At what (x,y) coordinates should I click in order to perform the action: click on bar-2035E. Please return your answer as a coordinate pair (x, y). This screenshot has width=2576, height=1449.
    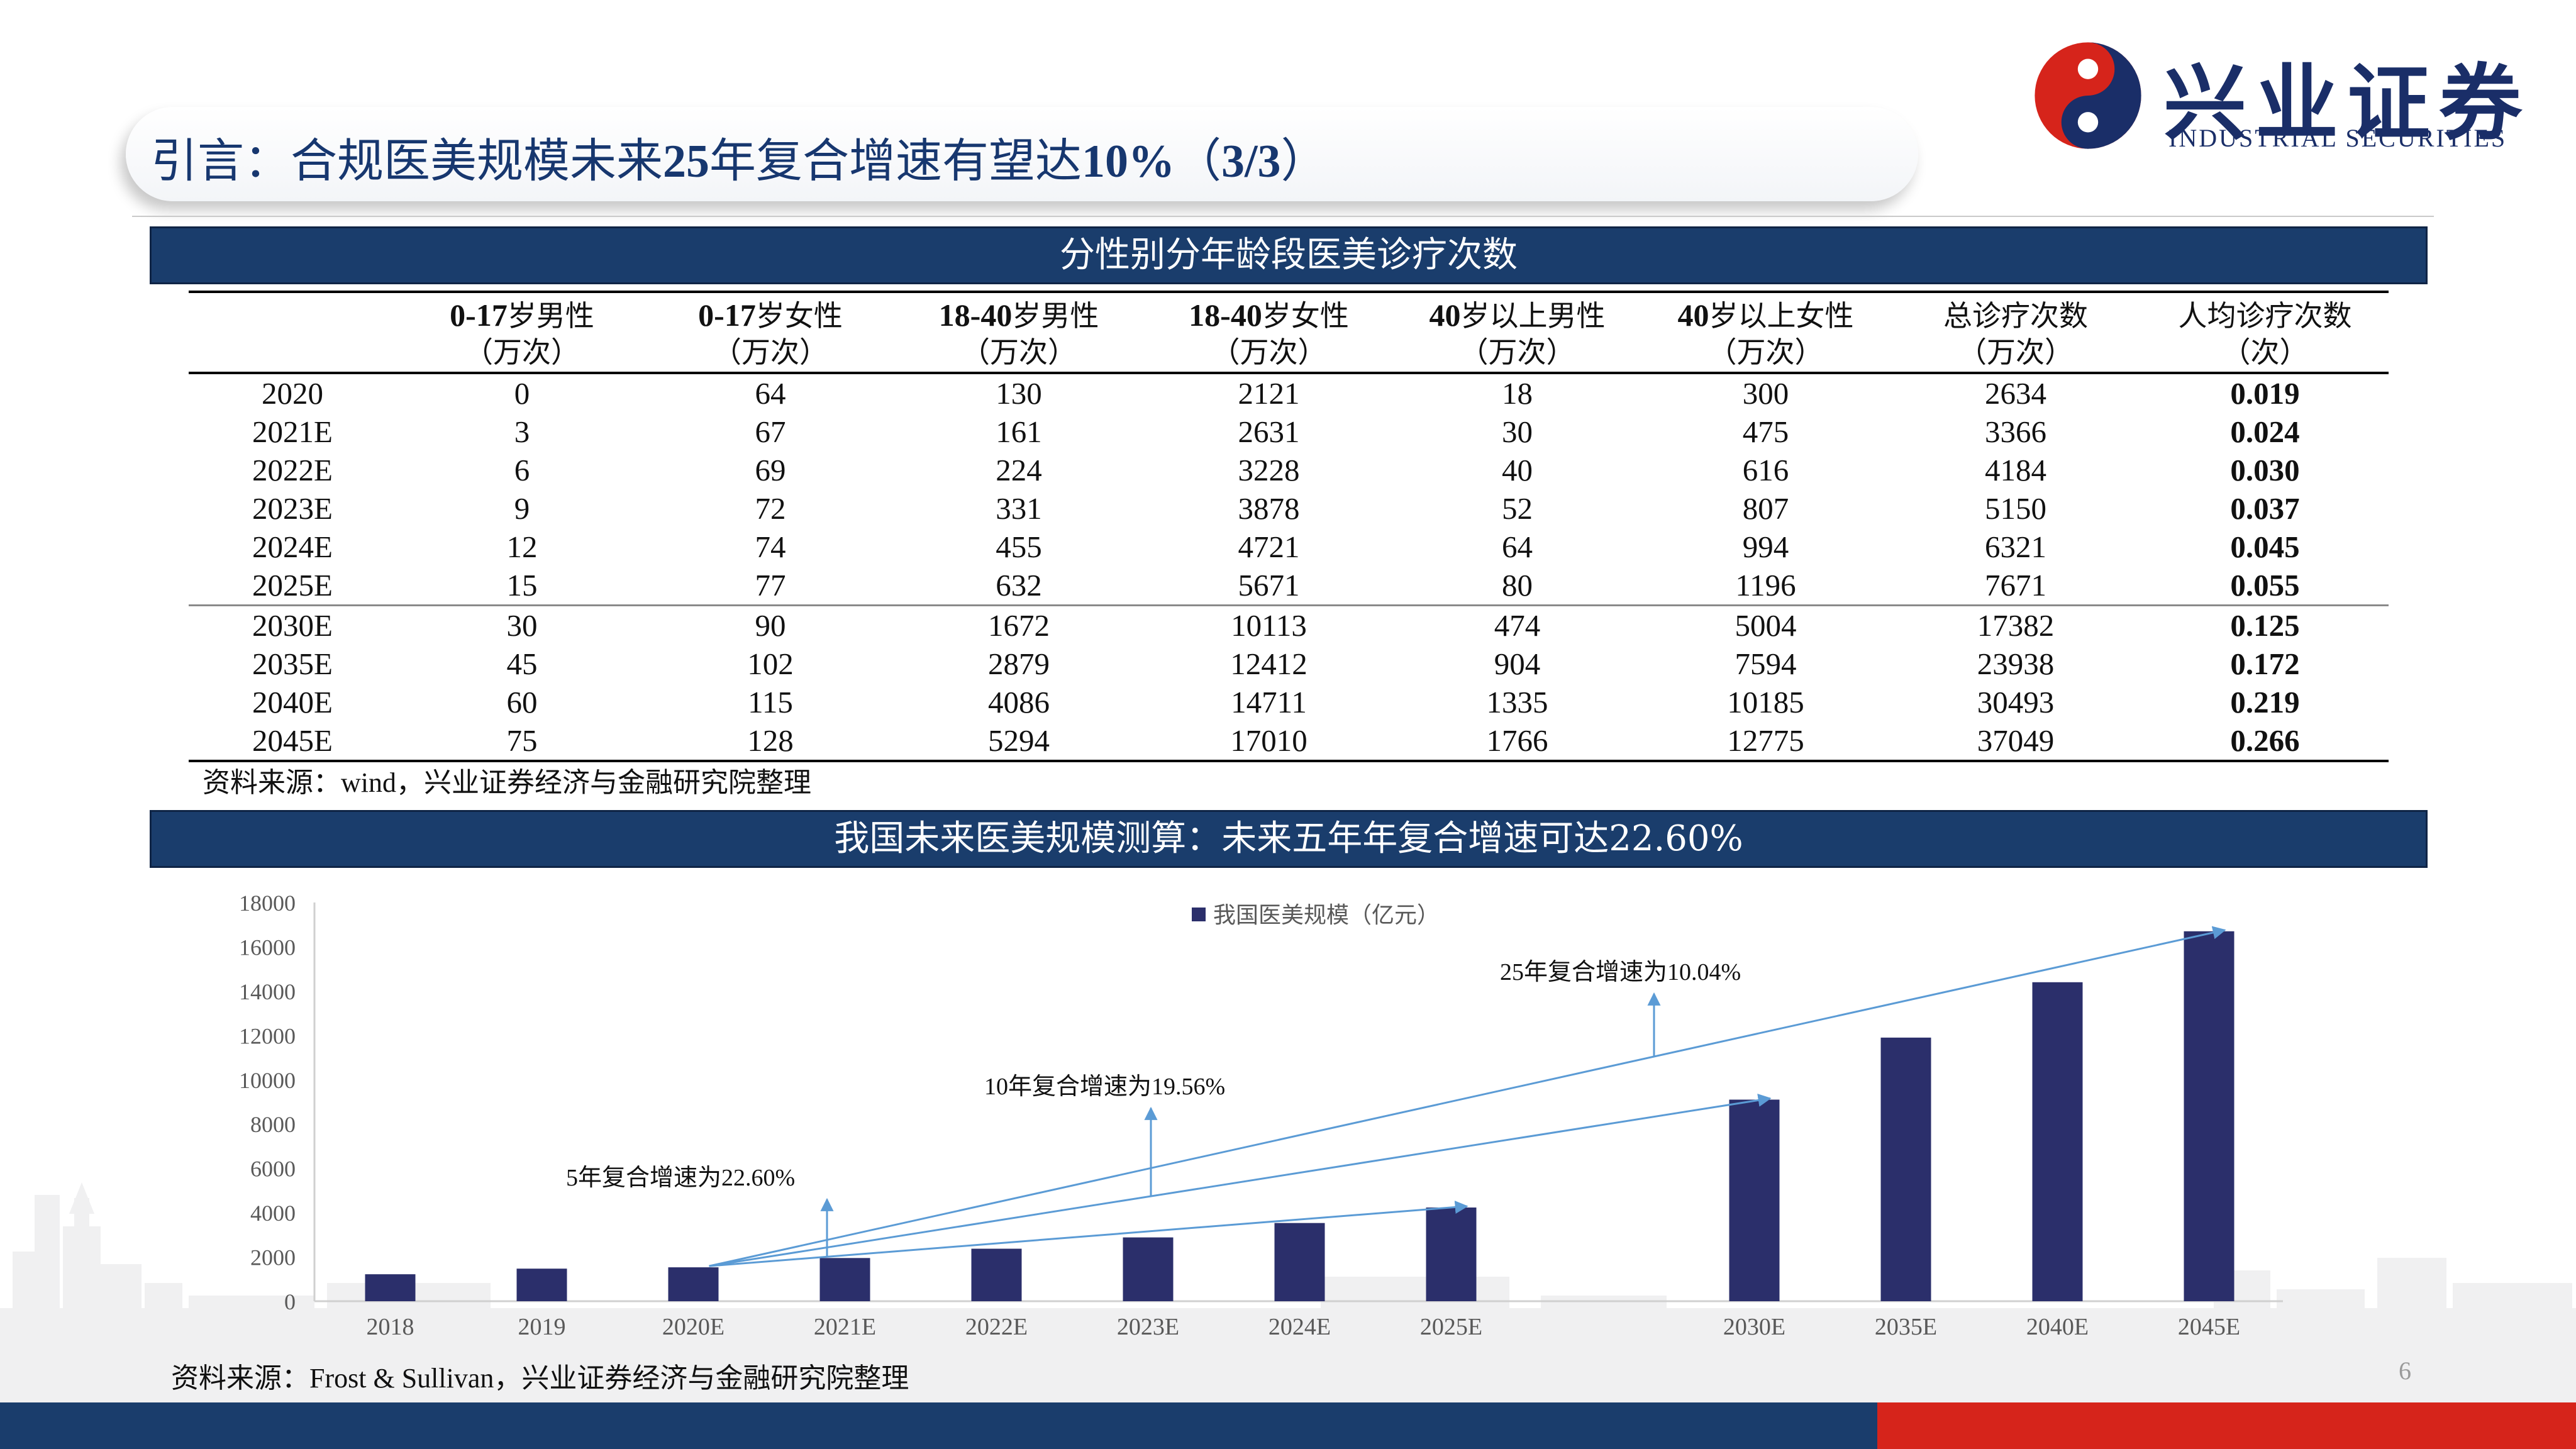
    Looking at the image, I should click on (1905, 1169).